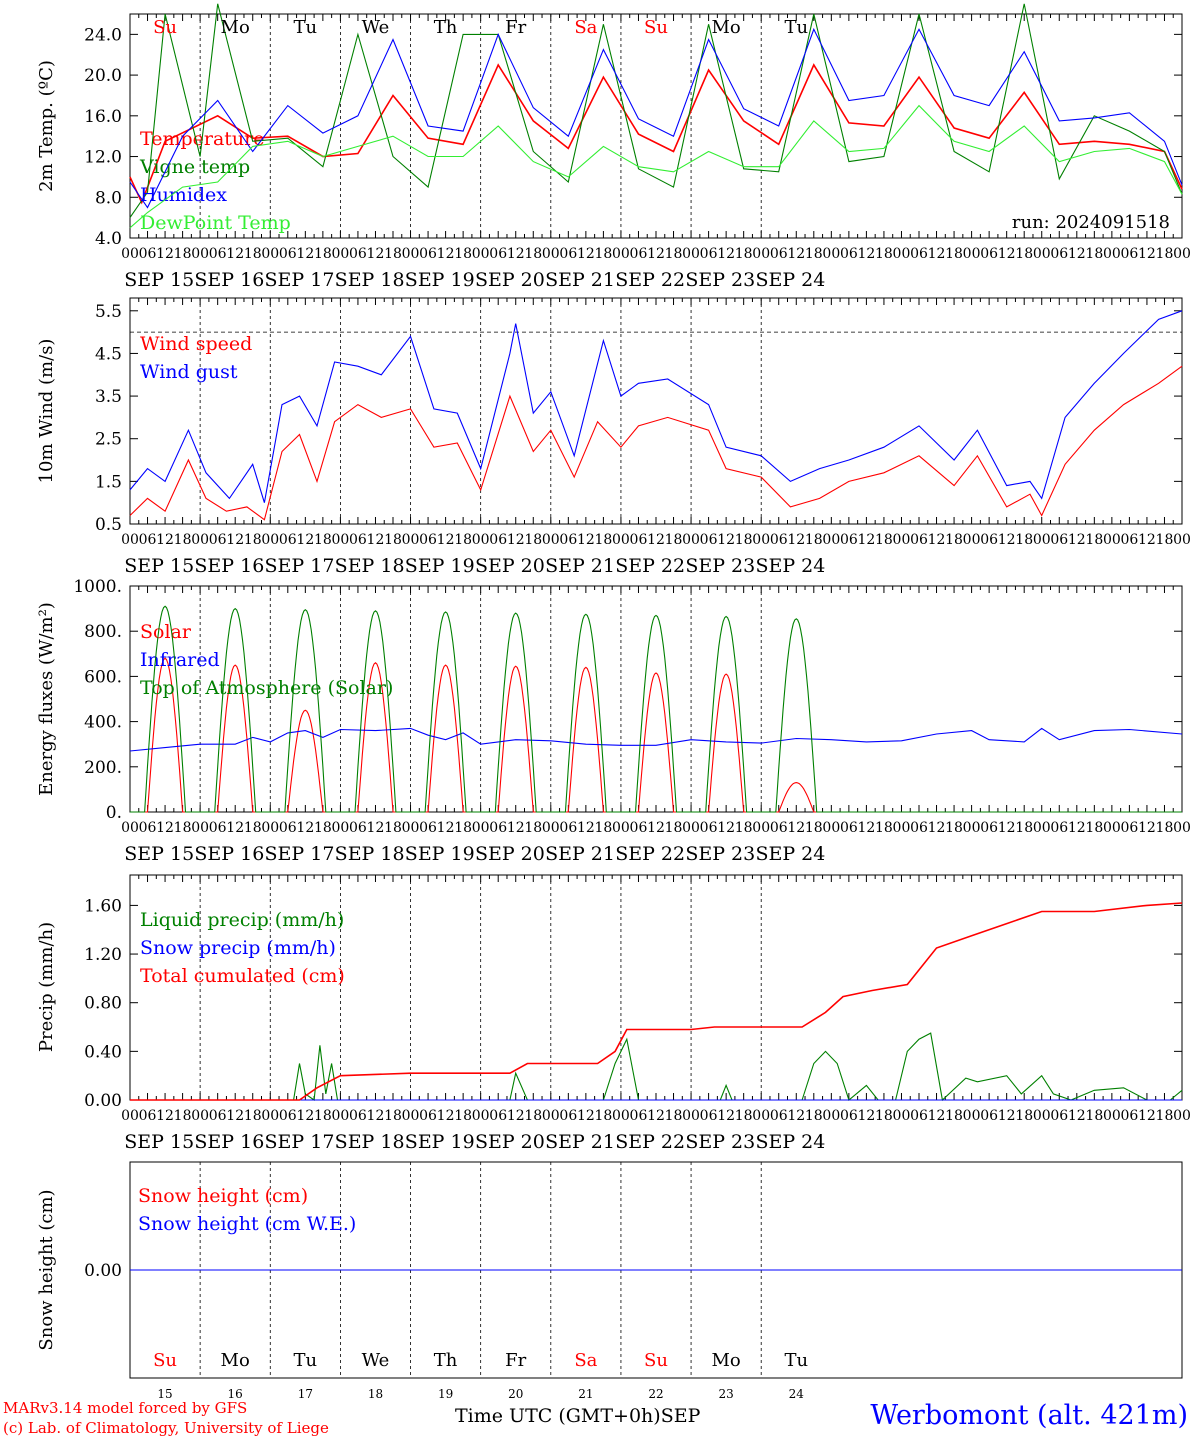 Image resolution: width=1194 pixels, height=1440 pixels. What do you see at coordinates (790, 566) in the screenshot?
I see `wind-day-label: SEP 24` at bounding box center [790, 566].